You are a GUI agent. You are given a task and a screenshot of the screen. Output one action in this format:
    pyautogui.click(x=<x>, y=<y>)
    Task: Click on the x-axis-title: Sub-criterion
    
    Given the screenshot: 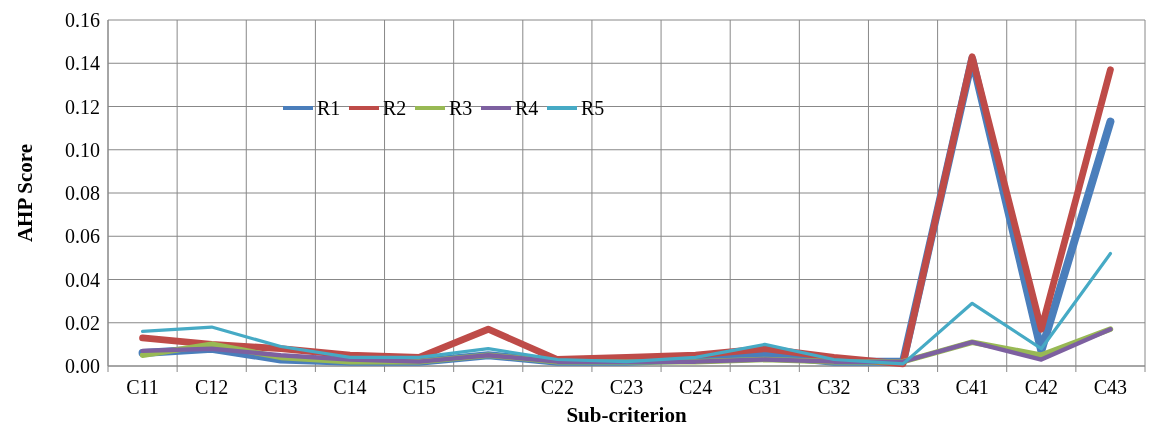 What is the action you would take?
    pyautogui.click(x=626, y=415)
    